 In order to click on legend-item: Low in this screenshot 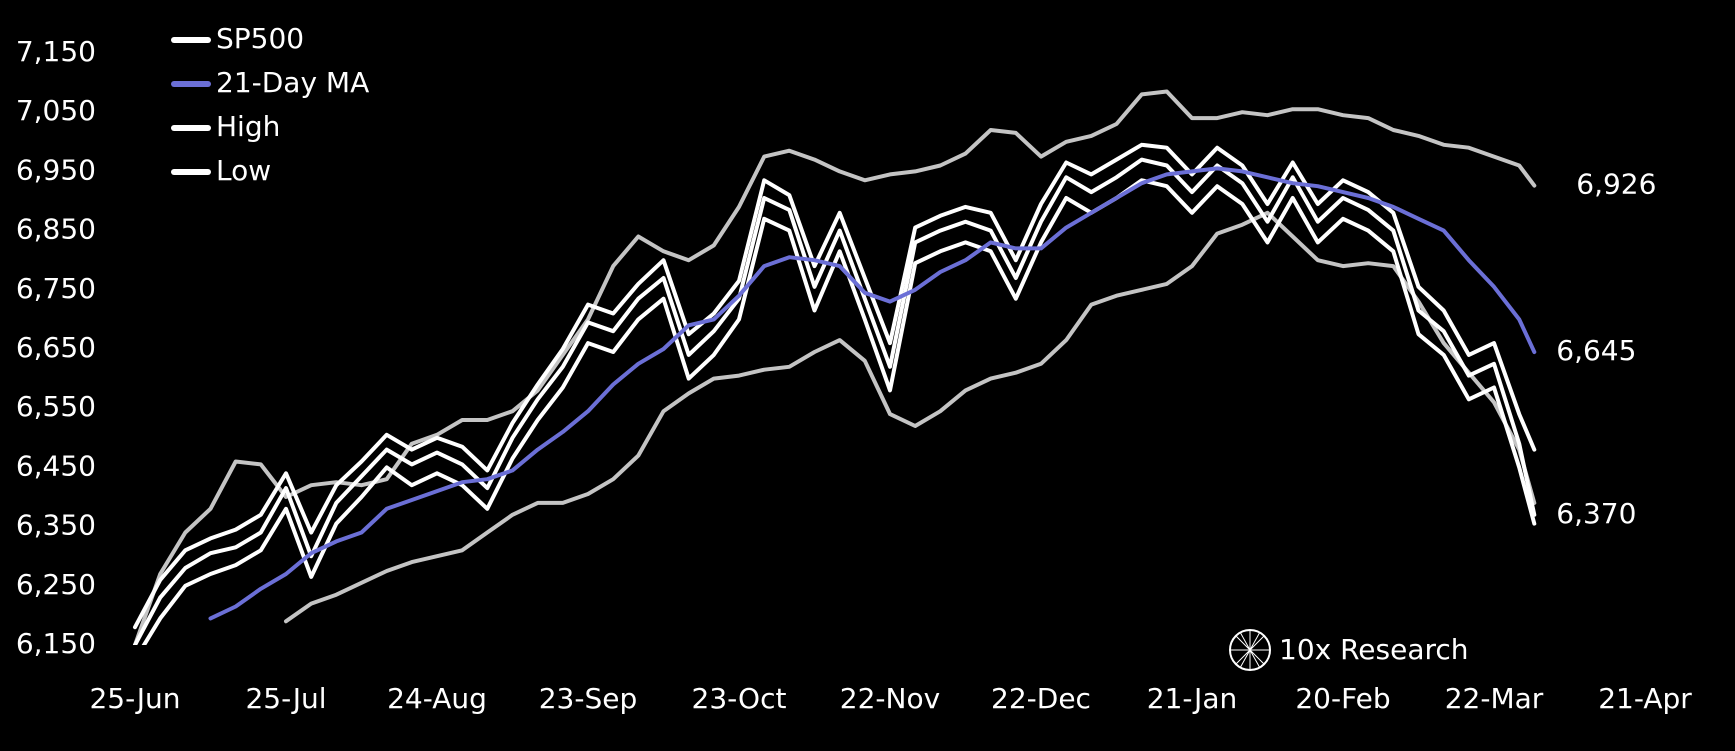, I will do `click(221, 170)`.